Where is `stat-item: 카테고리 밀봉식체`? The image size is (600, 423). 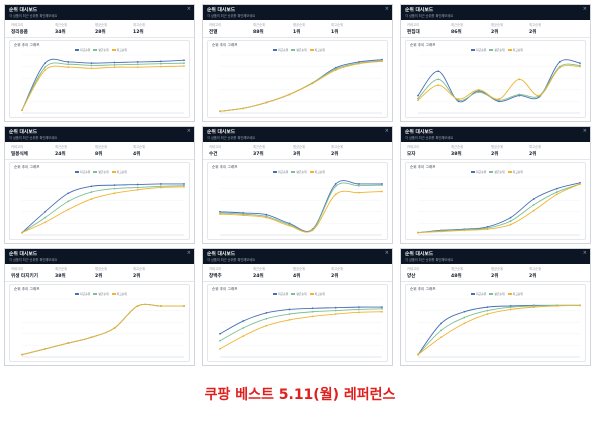
stat-item: 카테고리 밀봉식체 is located at coordinates (19, 150).